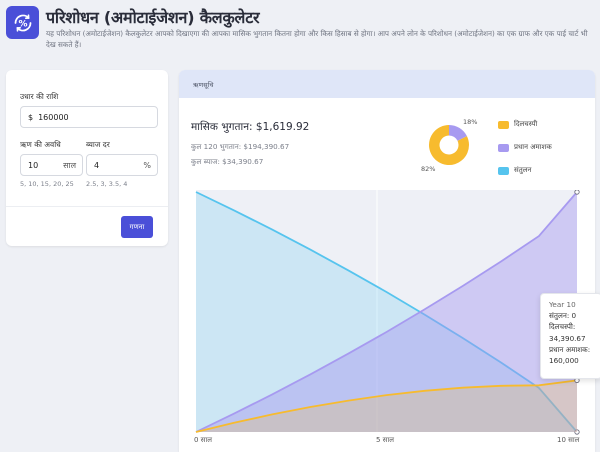  What do you see at coordinates (526, 124) in the screenshot?
I see `legend-label-interest: दिलचस्पी` at bounding box center [526, 124].